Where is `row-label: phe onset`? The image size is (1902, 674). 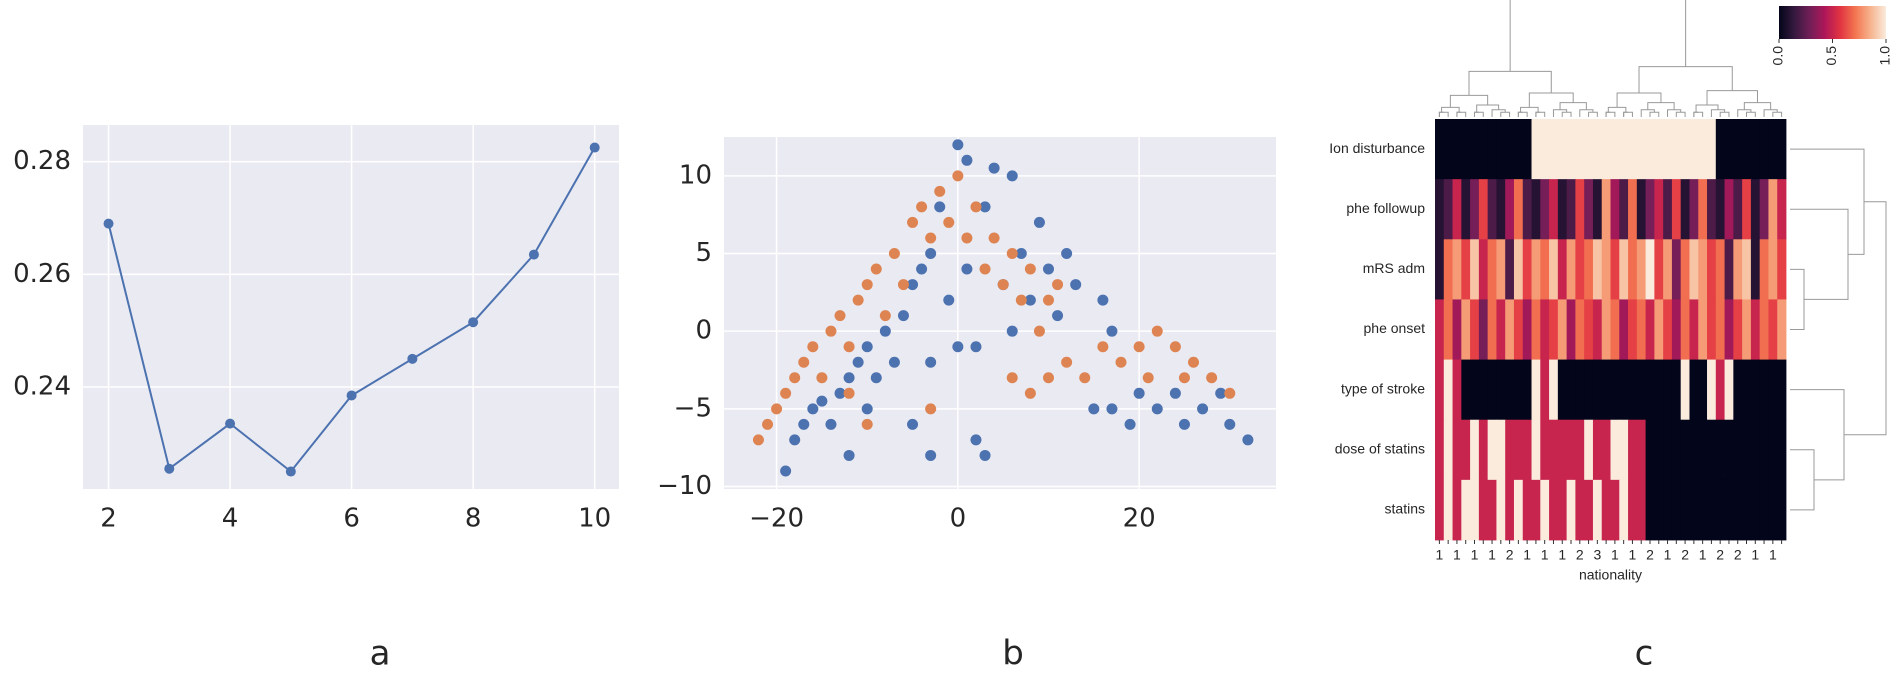 row-label: phe onset is located at coordinates (1395, 328).